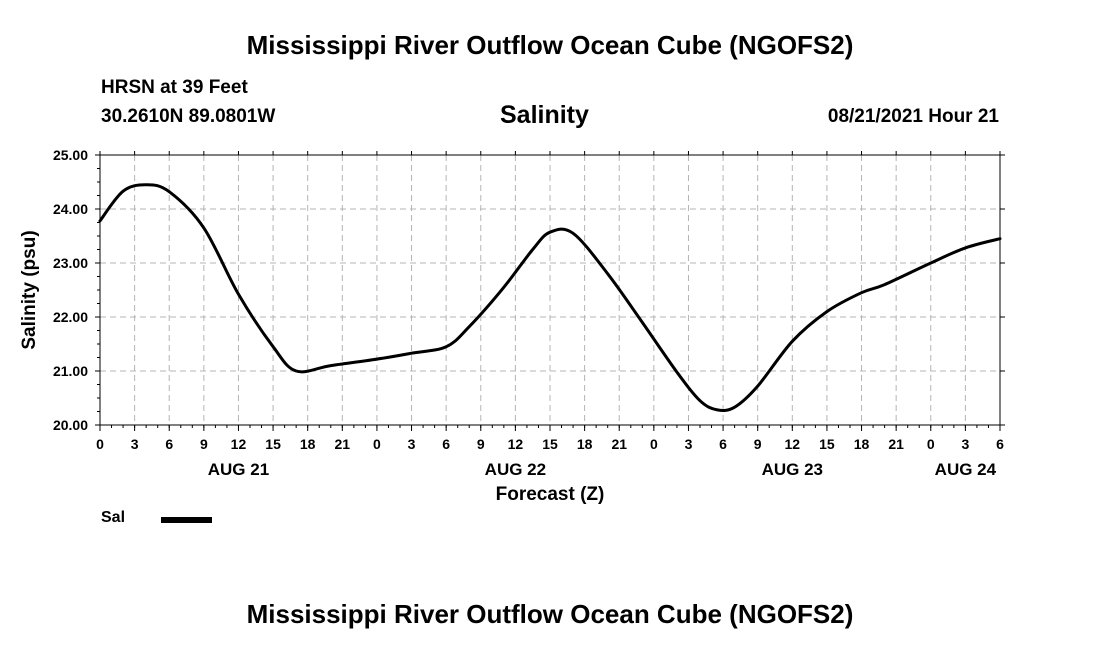  What do you see at coordinates (515, 469) in the screenshot?
I see `date-label: AUG 22` at bounding box center [515, 469].